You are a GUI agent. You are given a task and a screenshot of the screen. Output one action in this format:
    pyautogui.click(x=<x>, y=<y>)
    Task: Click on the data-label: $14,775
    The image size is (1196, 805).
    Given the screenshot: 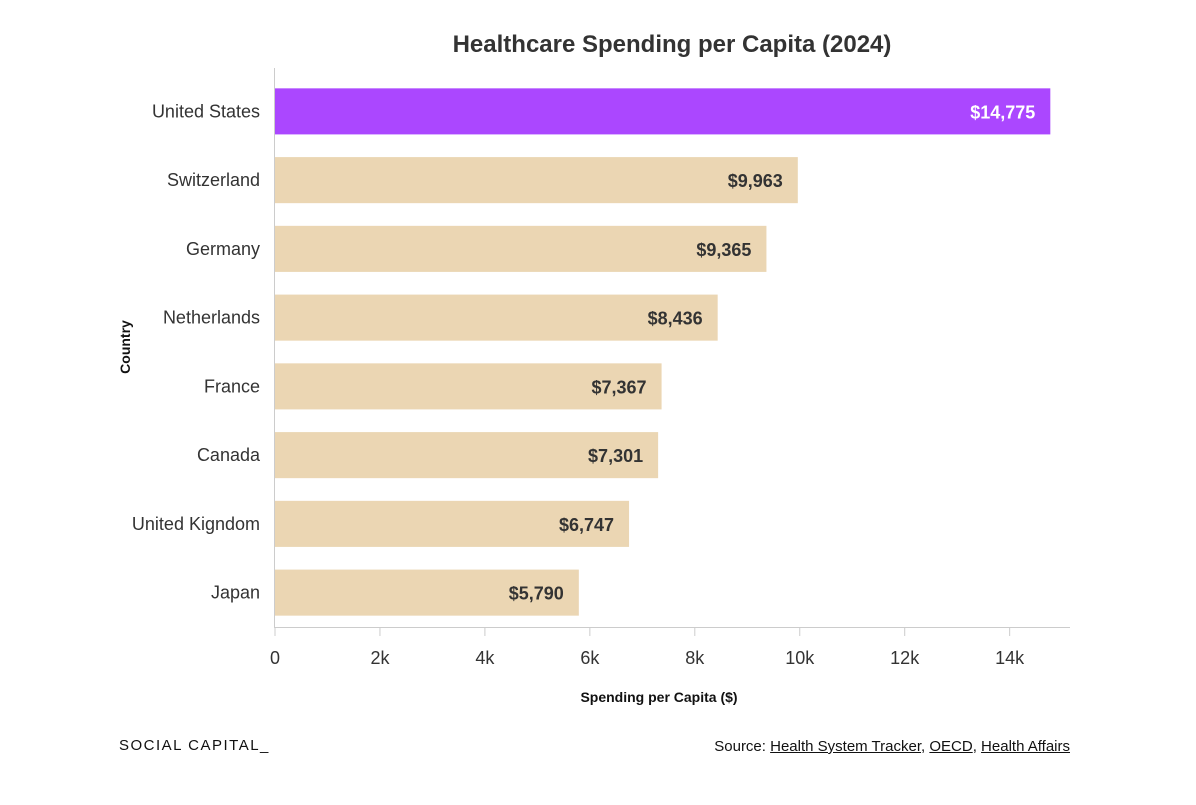 What is the action you would take?
    pyautogui.click(x=1002, y=112)
    